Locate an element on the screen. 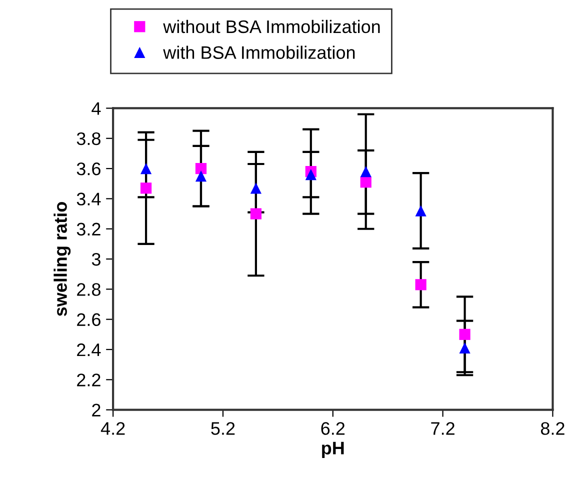 This screenshot has width=571, height=481. x-tick-label: 6.2 is located at coordinates (333, 428).